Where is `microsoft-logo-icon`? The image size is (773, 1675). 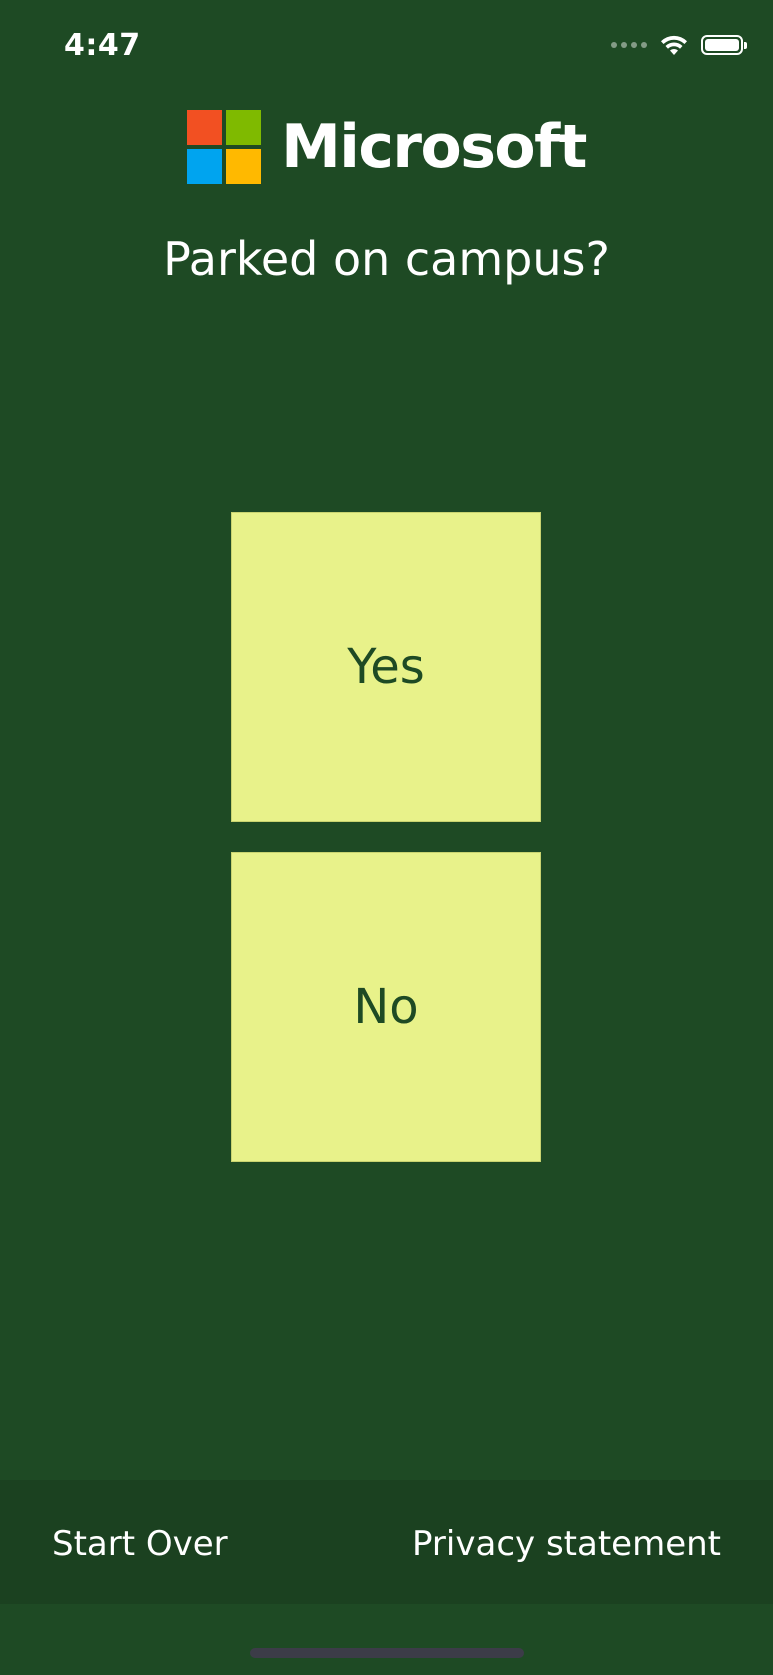 microsoft-logo-icon is located at coordinates (224, 147).